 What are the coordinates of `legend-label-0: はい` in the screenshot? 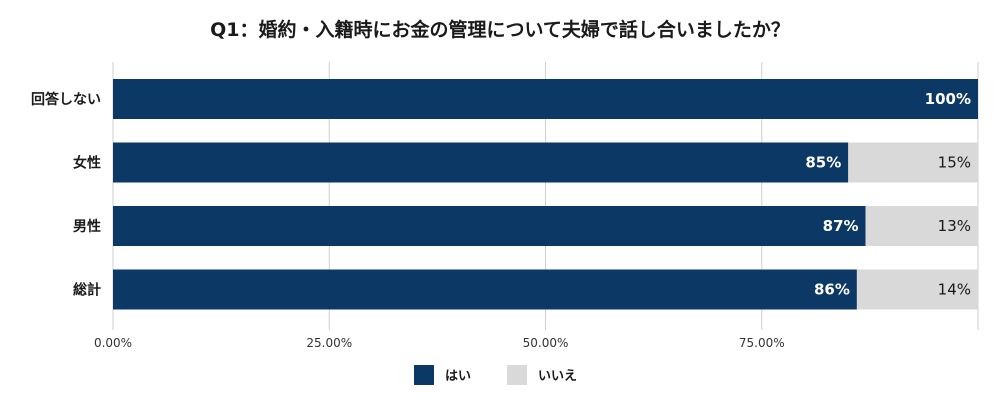 It's located at (458, 376).